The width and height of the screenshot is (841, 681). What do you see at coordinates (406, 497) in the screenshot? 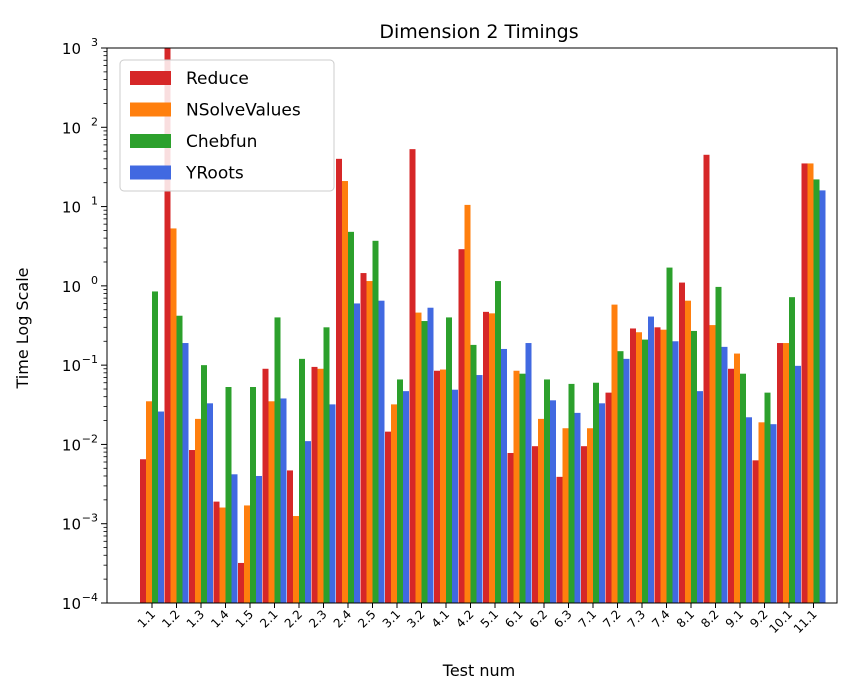
I see `bar-YRoots-3.1` at bounding box center [406, 497].